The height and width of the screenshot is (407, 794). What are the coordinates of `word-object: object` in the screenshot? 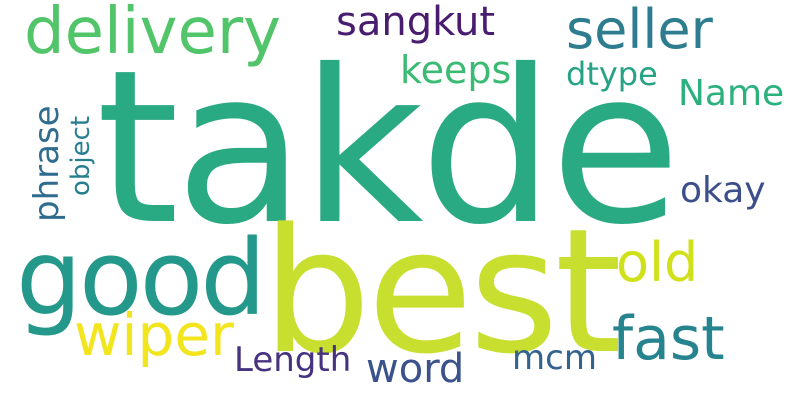 It's located at (81, 155).